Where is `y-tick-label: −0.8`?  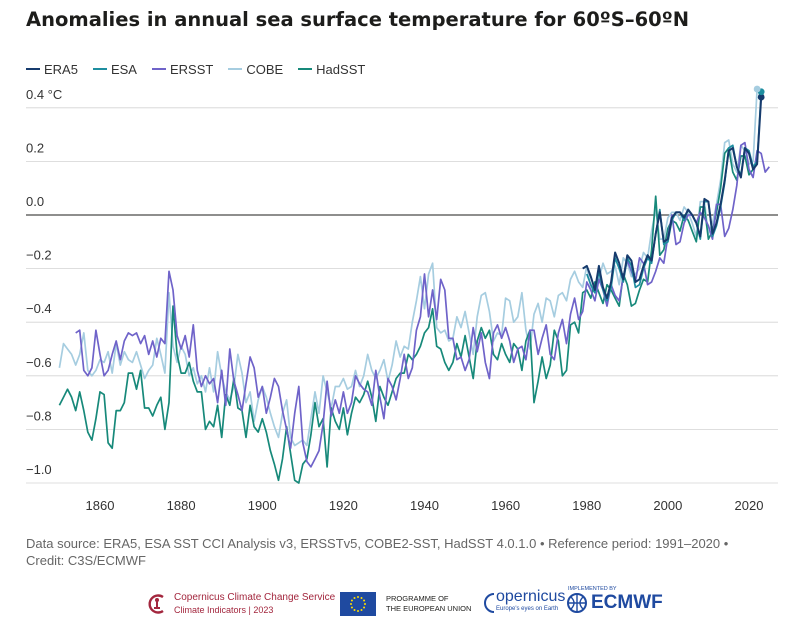 y-tick-label: −0.8 is located at coordinates (39, 415).